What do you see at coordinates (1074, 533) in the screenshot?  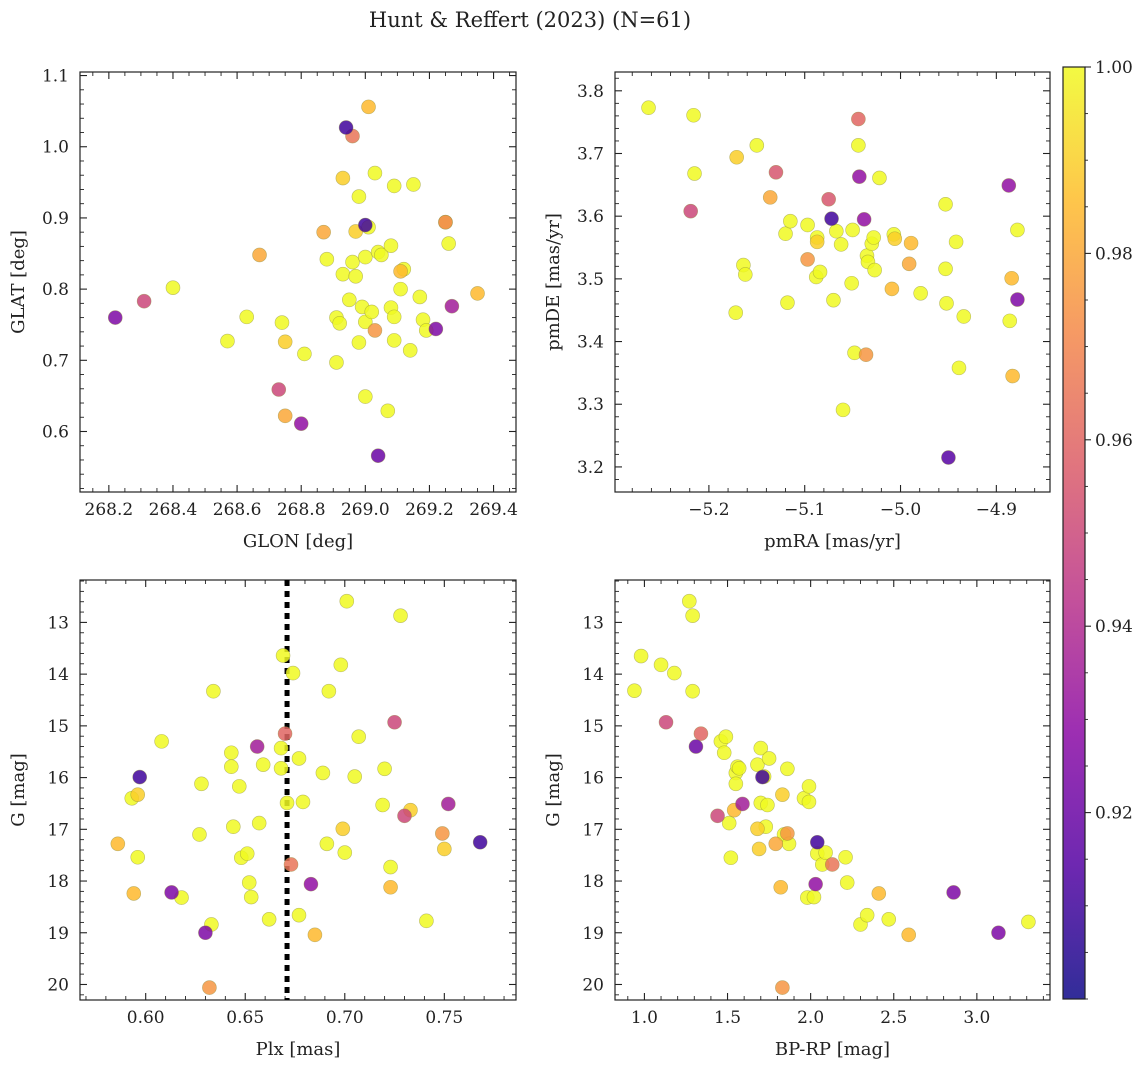 I see `colorbar-gradient` at bounding box center [1074, 533].